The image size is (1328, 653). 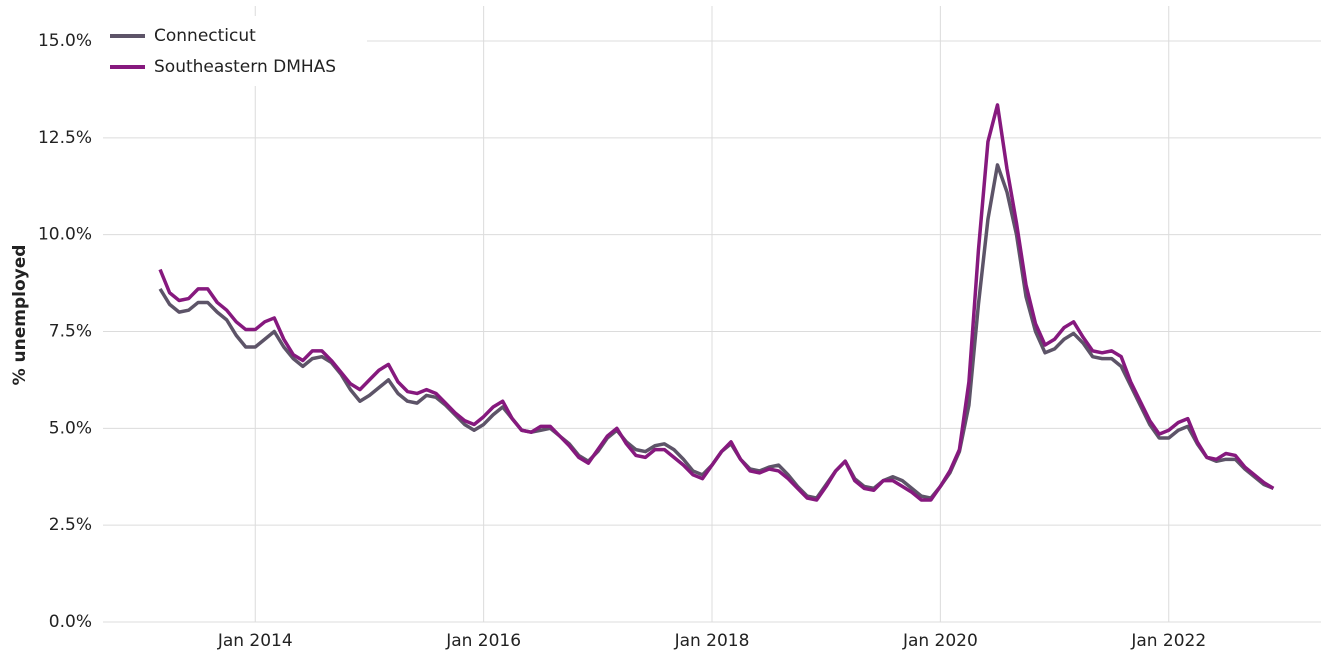 What do you see at coordinates (255, 641) in the screenshot?
I see `x-tick-label: Jan 2014` at bounding box center [255, 641].